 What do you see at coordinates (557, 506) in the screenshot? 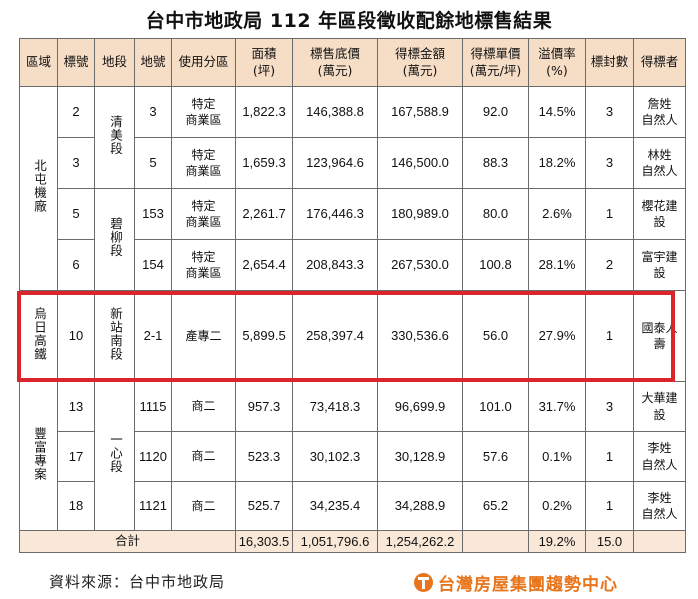
I see `premium-cell: 0.2%` at bounding box center [557, 506].